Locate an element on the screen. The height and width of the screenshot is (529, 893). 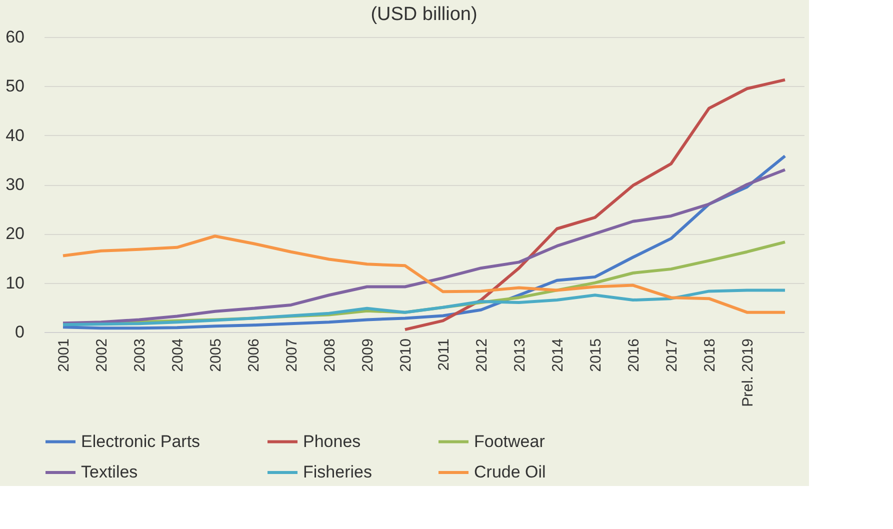
x-tick-label: 2013 is located at coordinates (520, 355).